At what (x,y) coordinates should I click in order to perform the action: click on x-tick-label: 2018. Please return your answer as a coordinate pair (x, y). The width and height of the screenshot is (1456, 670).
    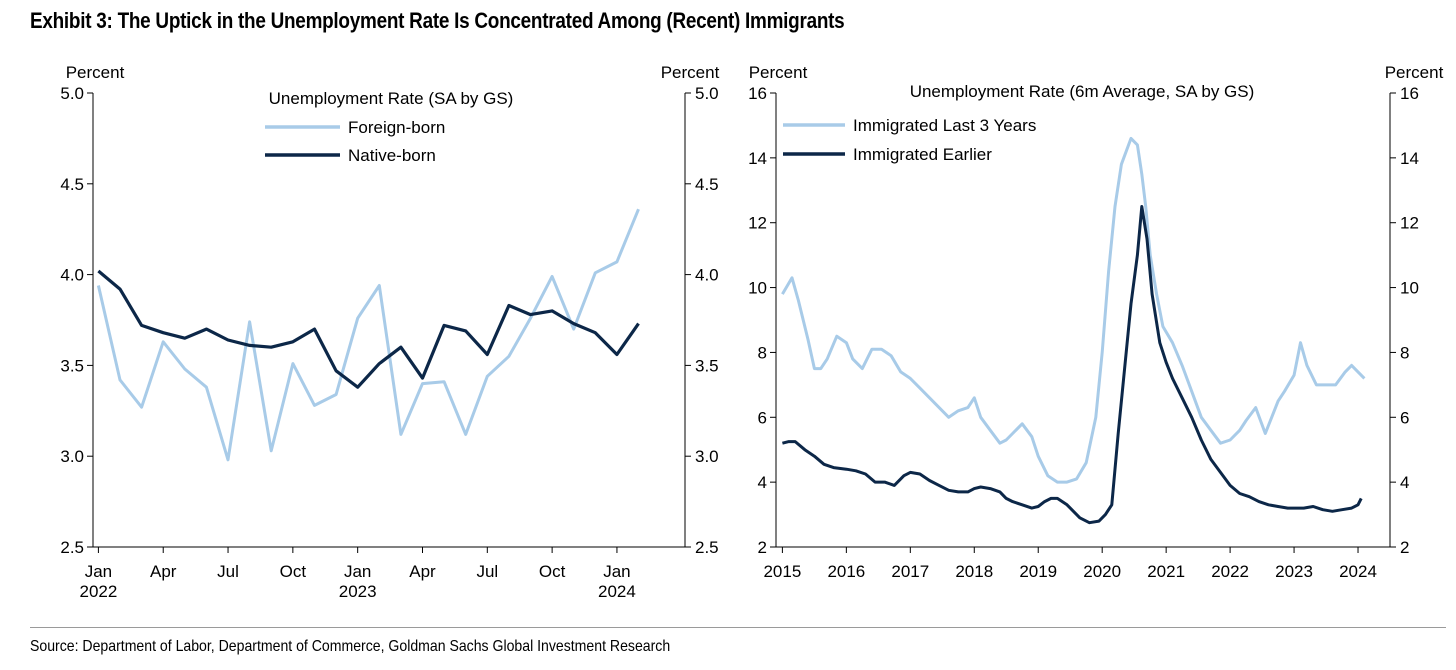
    Looking at the image, I should click on (974, 571).